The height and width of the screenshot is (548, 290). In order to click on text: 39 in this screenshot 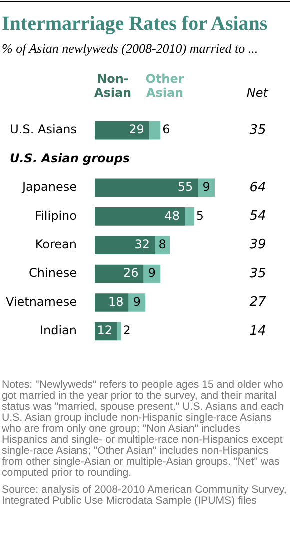, I will do `click(258, 245)`.